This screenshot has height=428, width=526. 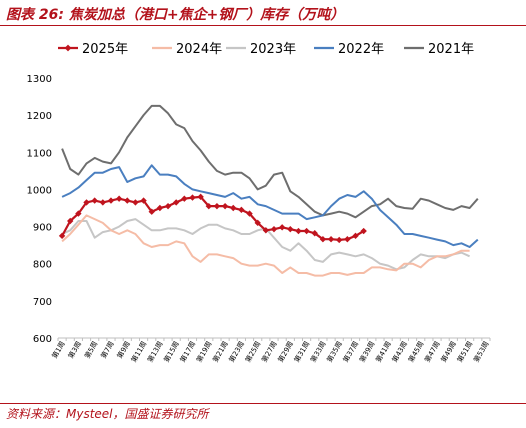 I want to click on chart-legend: 2025年 2024年 2023年 2022年 2021年, so click(x=266, y=49).